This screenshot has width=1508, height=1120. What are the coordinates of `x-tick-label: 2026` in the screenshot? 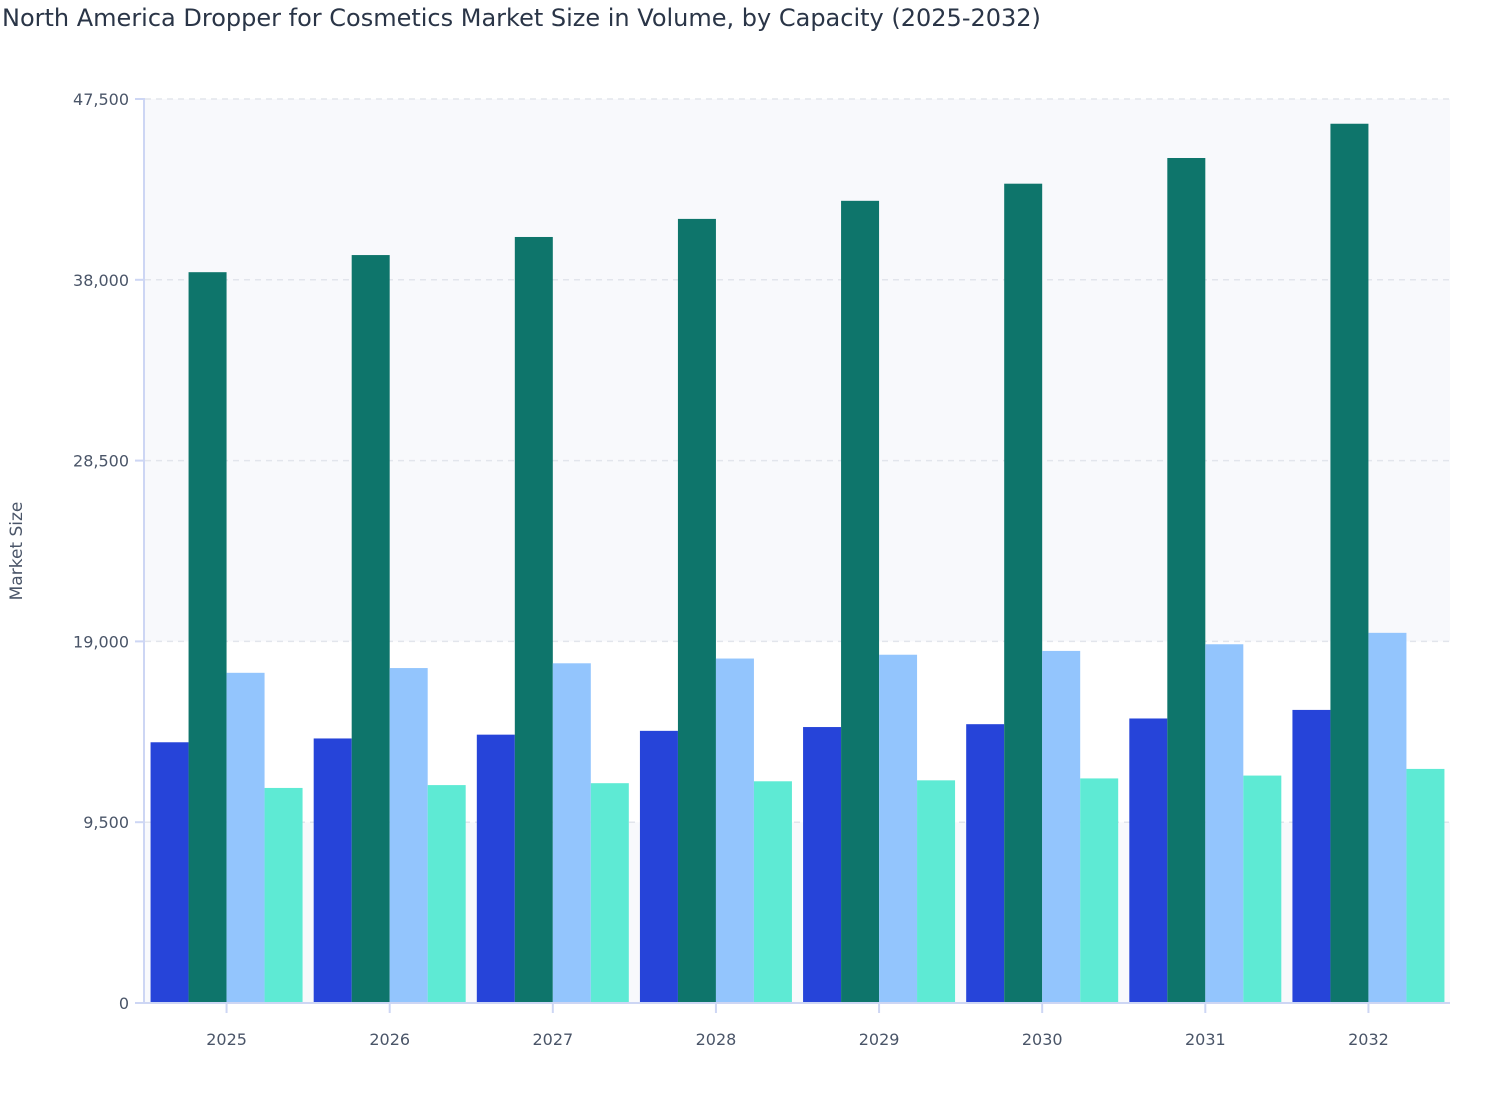 It's located at (389, 1039).